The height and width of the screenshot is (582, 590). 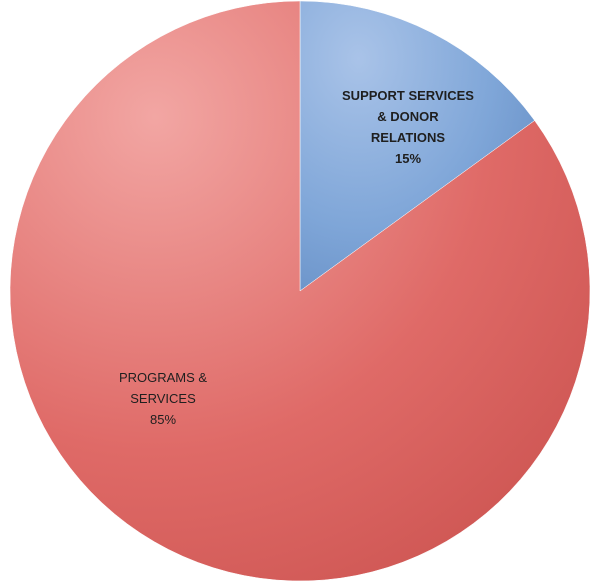 What do you see at coordinates (408, 127) in the screenshot?
I see `slice-label-support-services: SUPPORT SERVICES & DONOR RELATIONS 15%` at bounding box center [408, 127].